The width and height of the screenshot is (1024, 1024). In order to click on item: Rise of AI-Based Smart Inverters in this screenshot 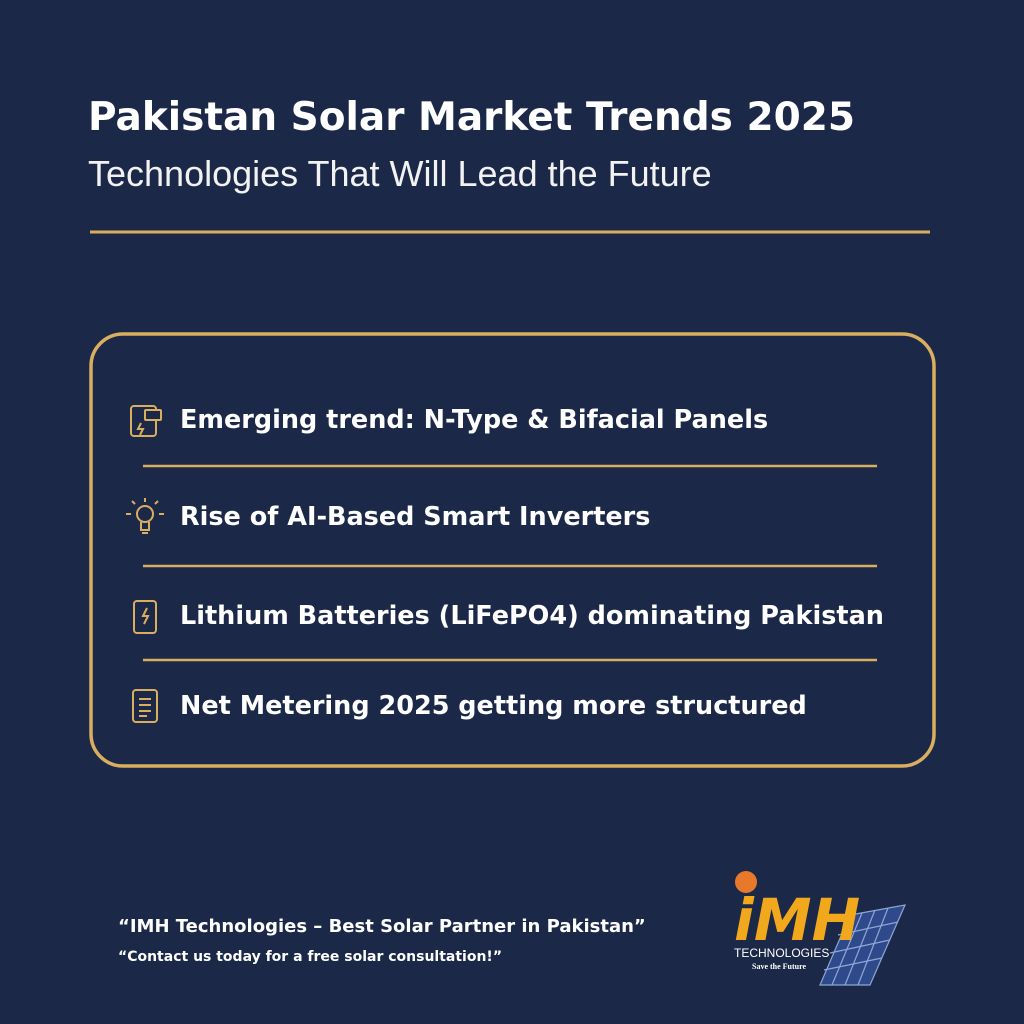, I will do `click(415, 517)`.